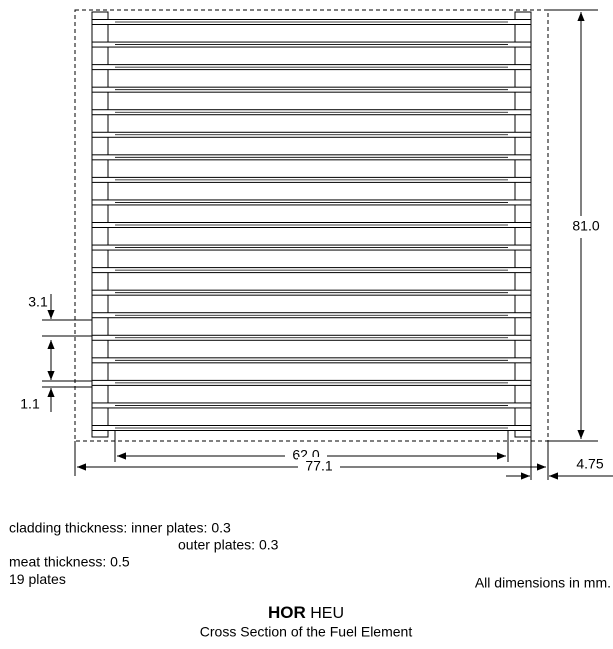  What do you see at coordinates (120, 528) in the screenshot?
I see `note: cladding thickness: inner plates: 0.3` at bounding box center [120, 528].